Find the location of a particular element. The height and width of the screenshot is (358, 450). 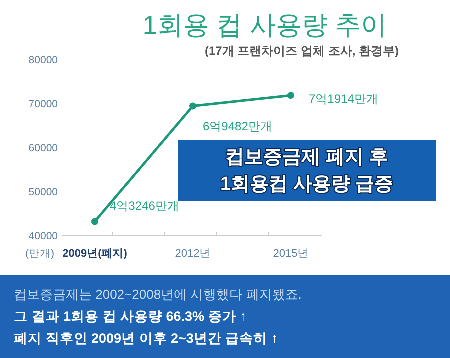

annotation: 컵보증금제 폐지 후 is located at coordinates (307, 157).